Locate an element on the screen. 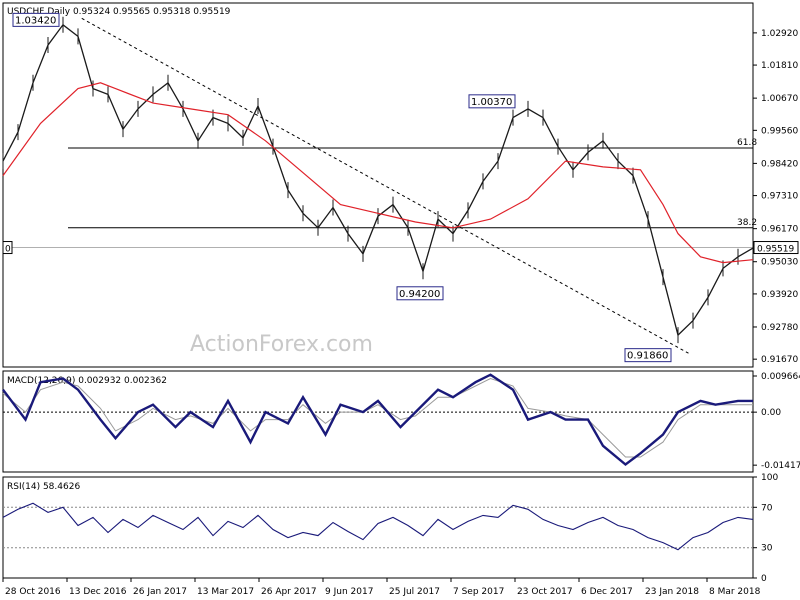 The height and width of the screenshot is (600, 800). y-tick-label: 0.92780 is located at coordinates (779, 328).